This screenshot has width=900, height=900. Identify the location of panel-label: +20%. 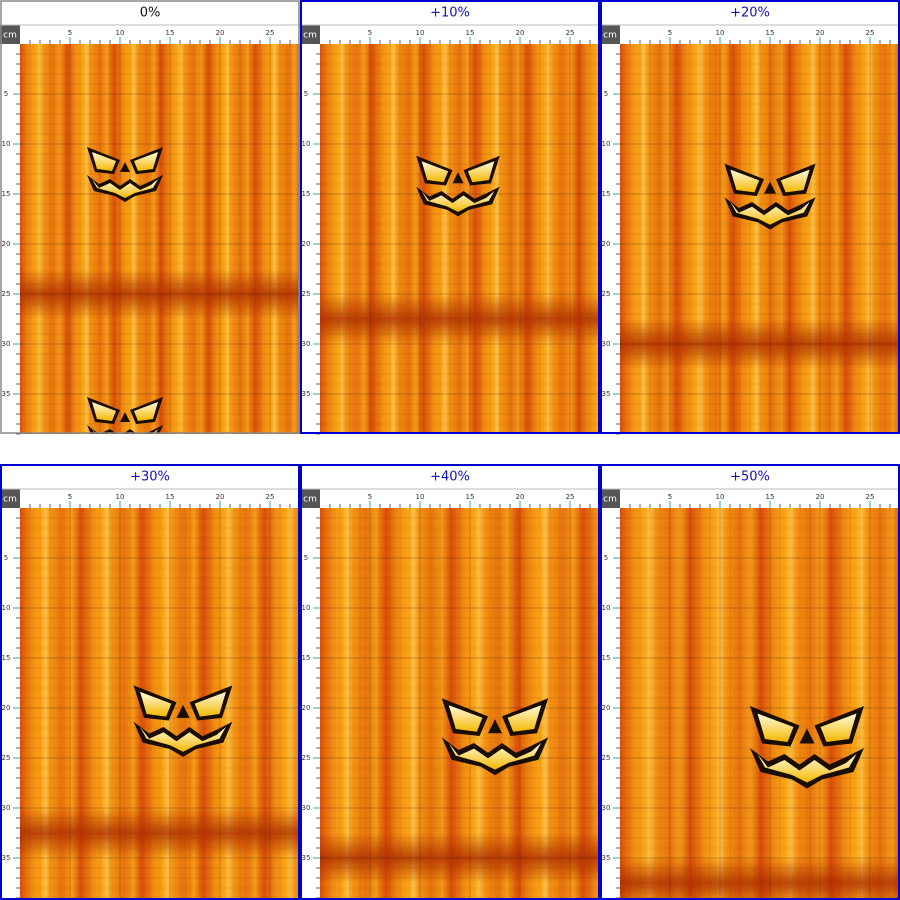
(750, 13).